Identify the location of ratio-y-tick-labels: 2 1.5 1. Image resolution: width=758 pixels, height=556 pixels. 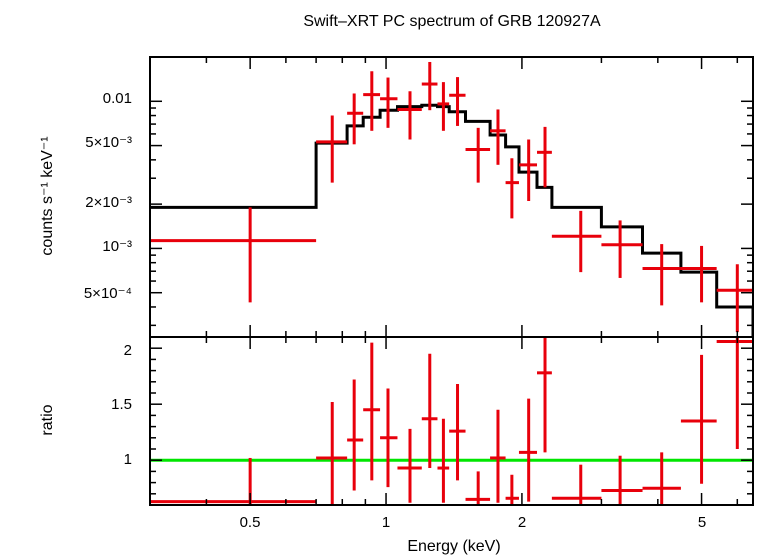
(121, 405).